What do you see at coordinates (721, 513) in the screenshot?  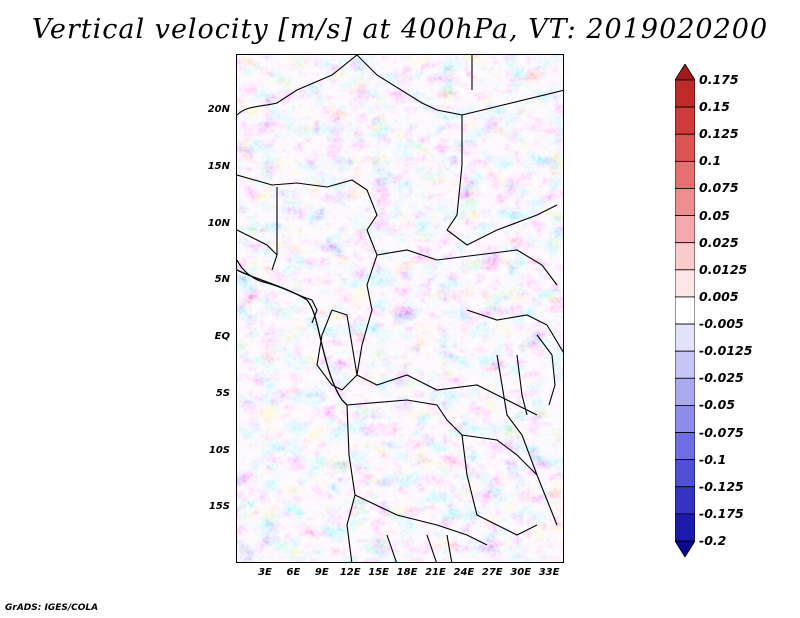 I see `colorbar-label: -0.175` at bounding box center [721, 513].